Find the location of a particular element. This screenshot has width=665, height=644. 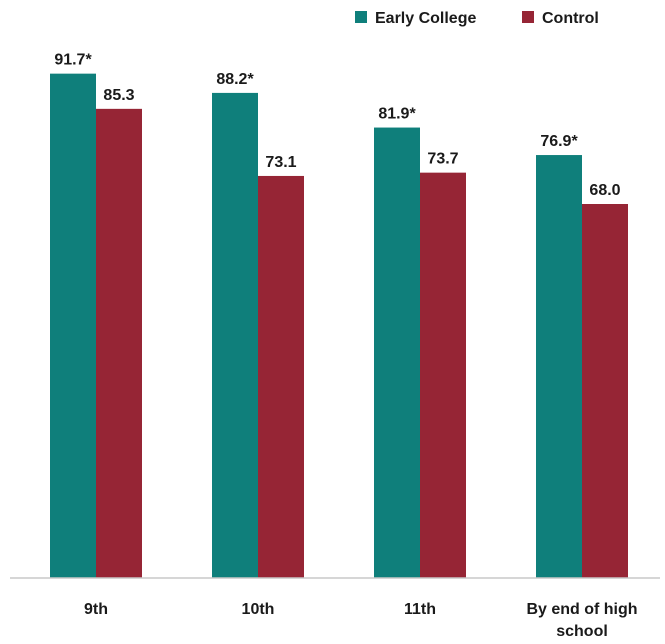

x-axis: 9th 10th 11th By end of high school is located at coordinates (335, 608).